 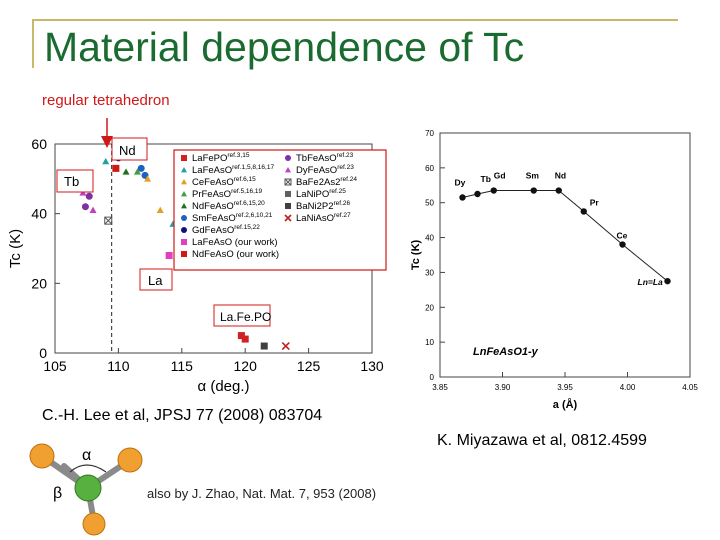 I want to click on title-divider-vertical, so click(x=33, y=44).